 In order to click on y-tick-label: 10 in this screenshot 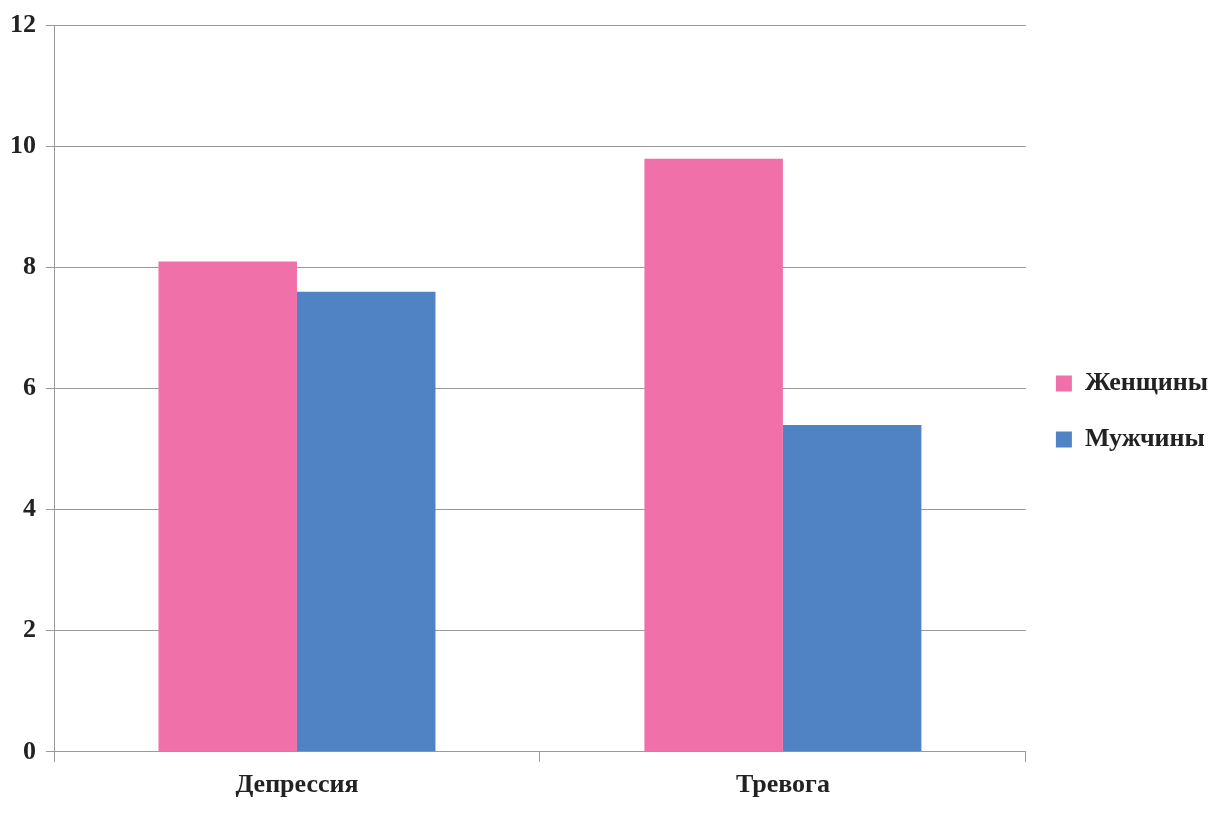, I will do `click(23, 145)`.